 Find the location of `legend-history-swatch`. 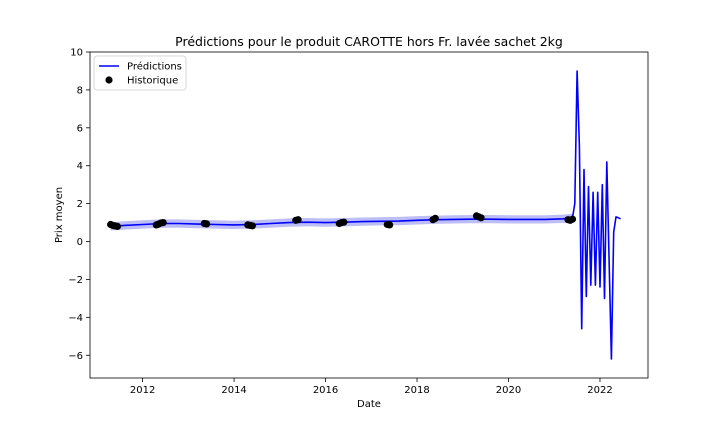

legend-history-swatch is located at coordinates (109, 80).